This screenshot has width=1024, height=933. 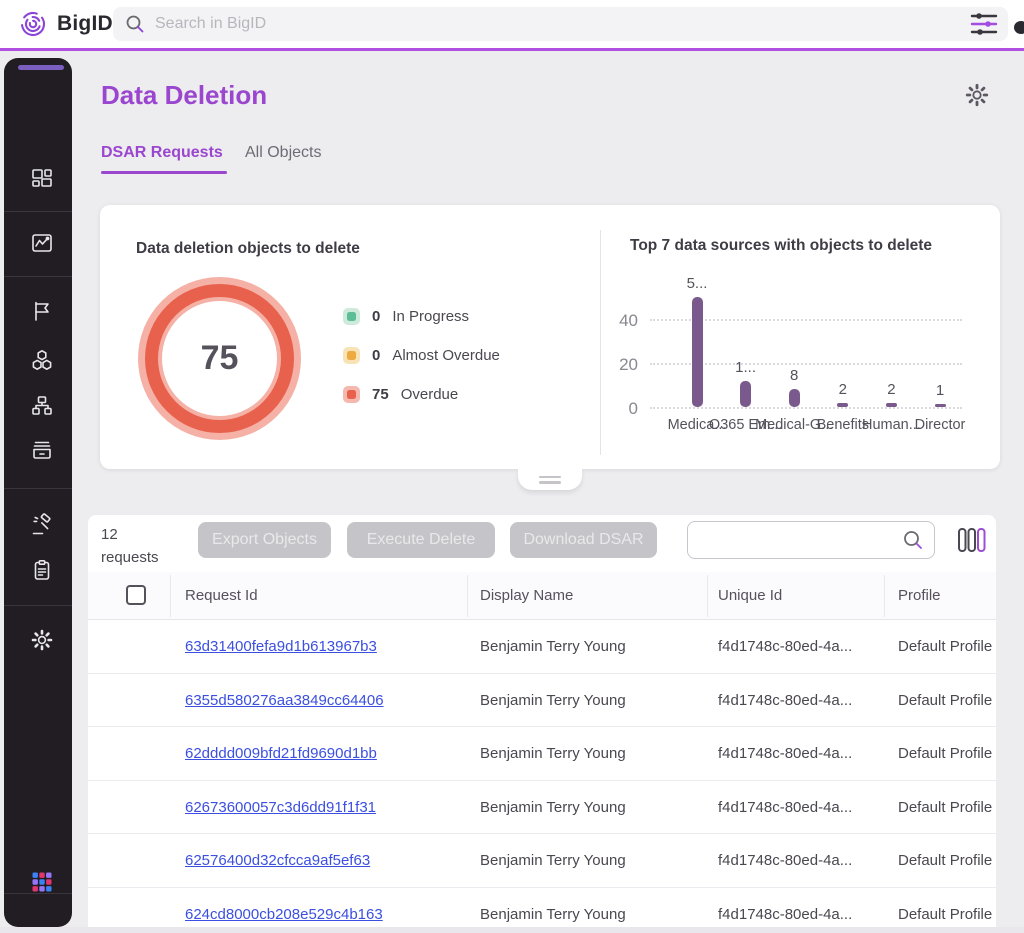 I want to click on column-header-request-id: Request Id, so click(x=221, y=595).